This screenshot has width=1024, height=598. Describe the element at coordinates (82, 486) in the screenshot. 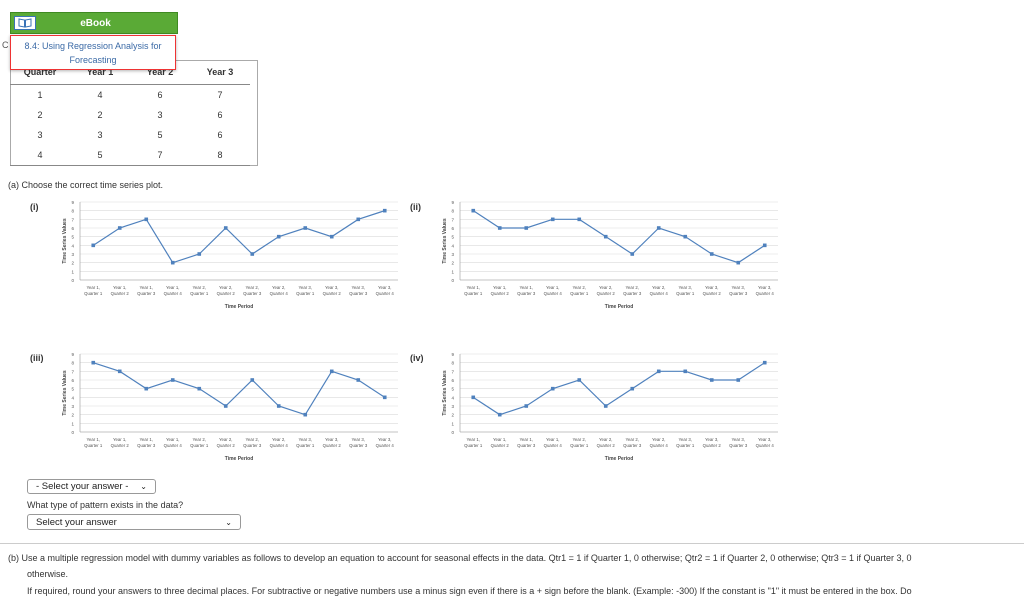

I see `select-value: - Select your answer -` at that location.